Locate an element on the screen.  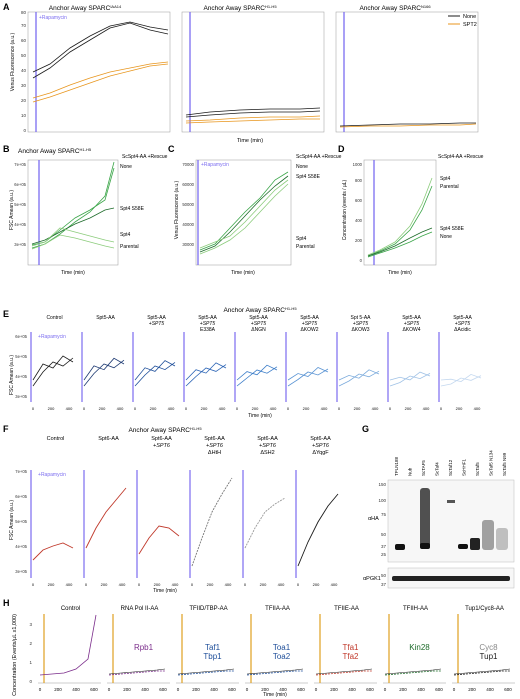
panel-d-ylabel: Concentration (events / µL) is located at coordinates (345, 209).